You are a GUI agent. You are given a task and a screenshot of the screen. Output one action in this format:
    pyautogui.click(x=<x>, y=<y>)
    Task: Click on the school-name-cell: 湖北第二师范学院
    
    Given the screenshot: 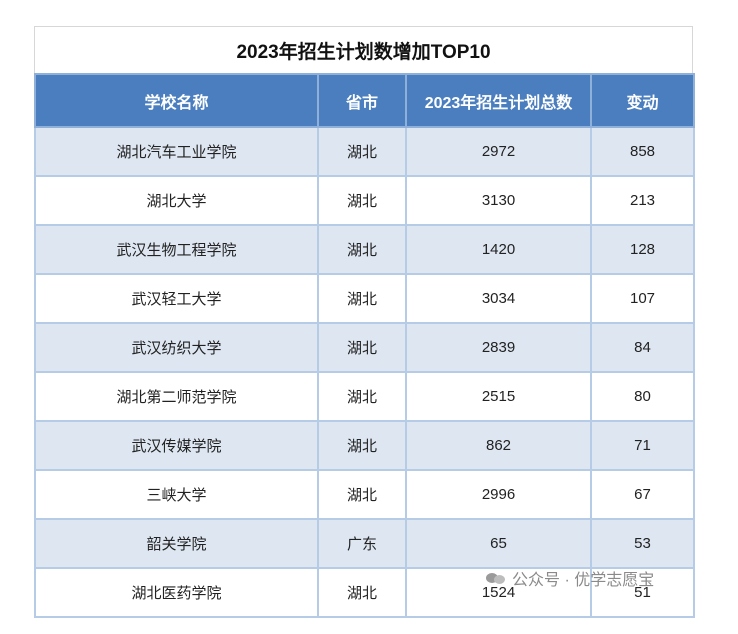 What is the action you would take?
    pyautogui.click(x=176, y=396)
    